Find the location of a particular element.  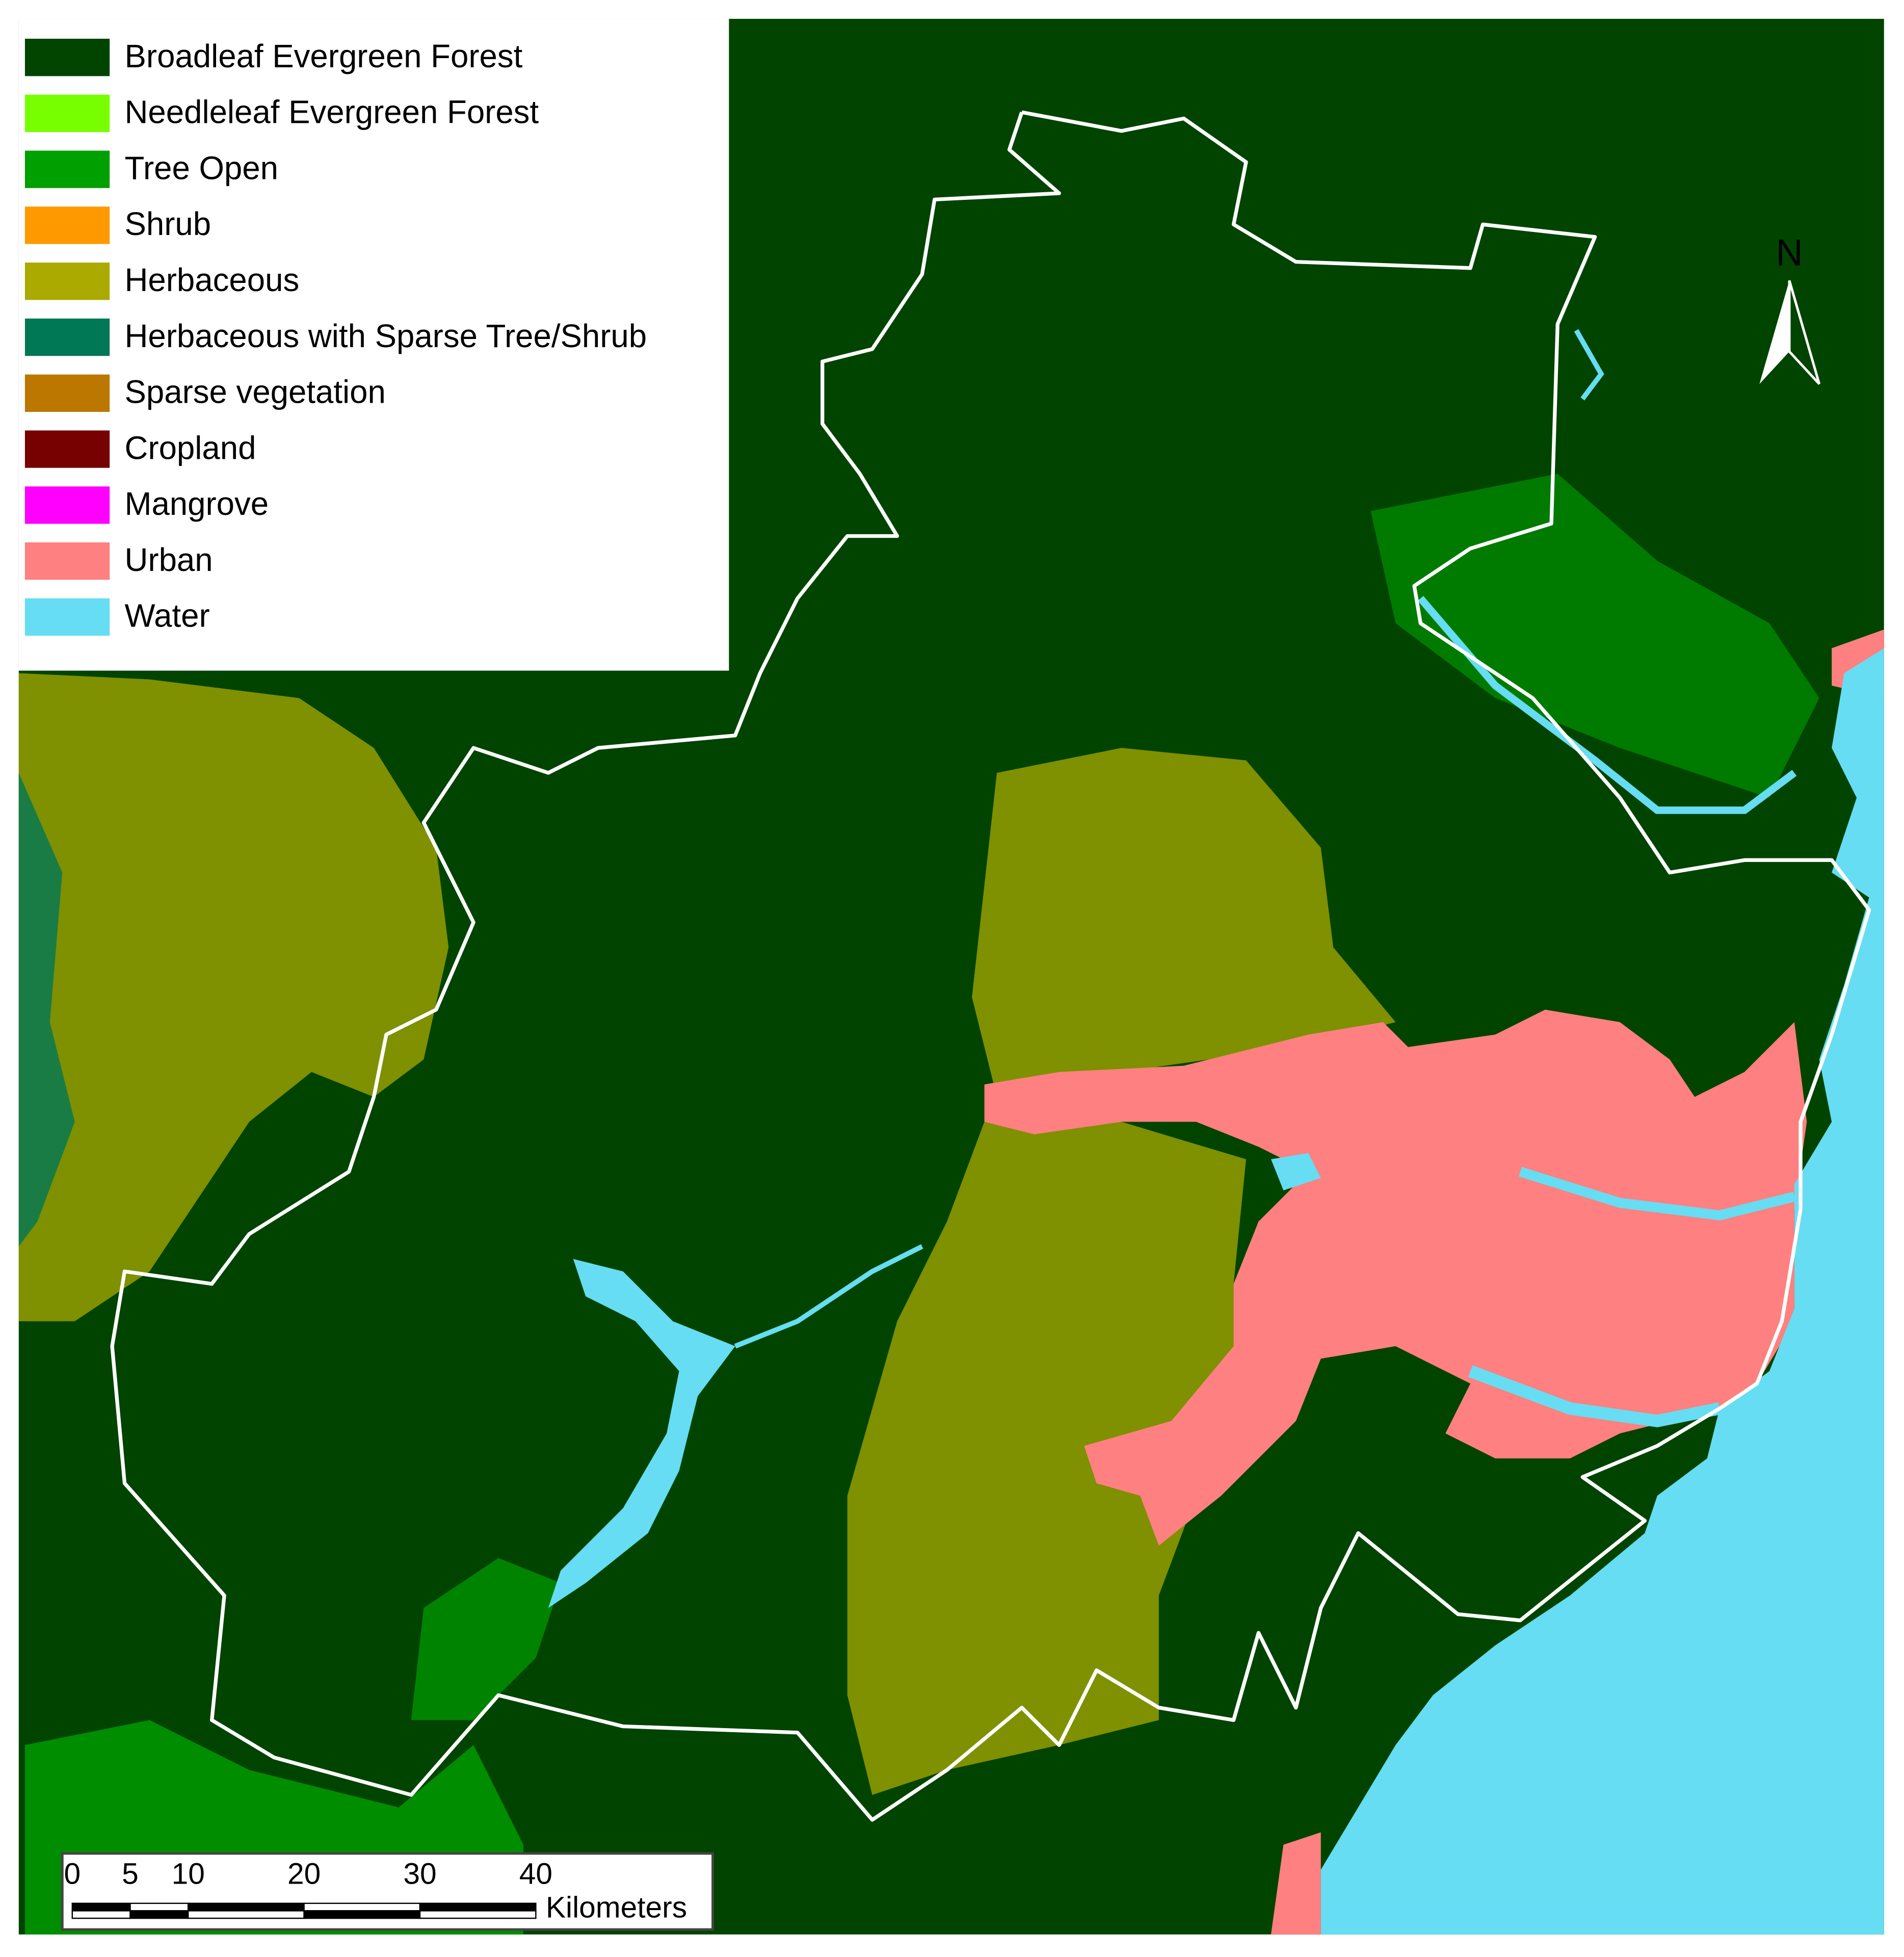

legend-box is located at coordinates (373, 345).